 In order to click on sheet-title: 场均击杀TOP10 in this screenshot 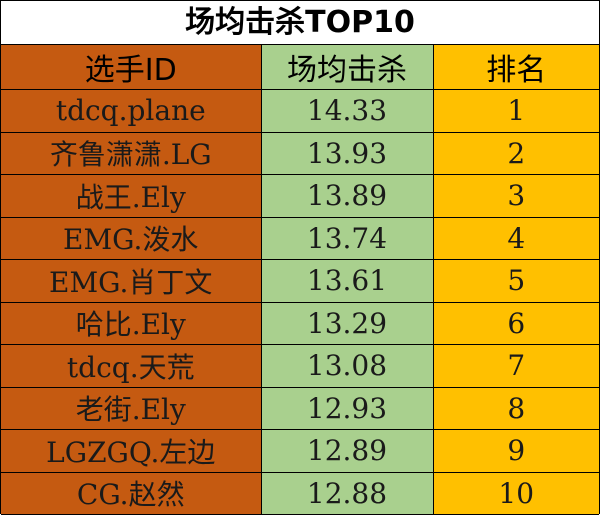, I will do `click(300, 23)`.